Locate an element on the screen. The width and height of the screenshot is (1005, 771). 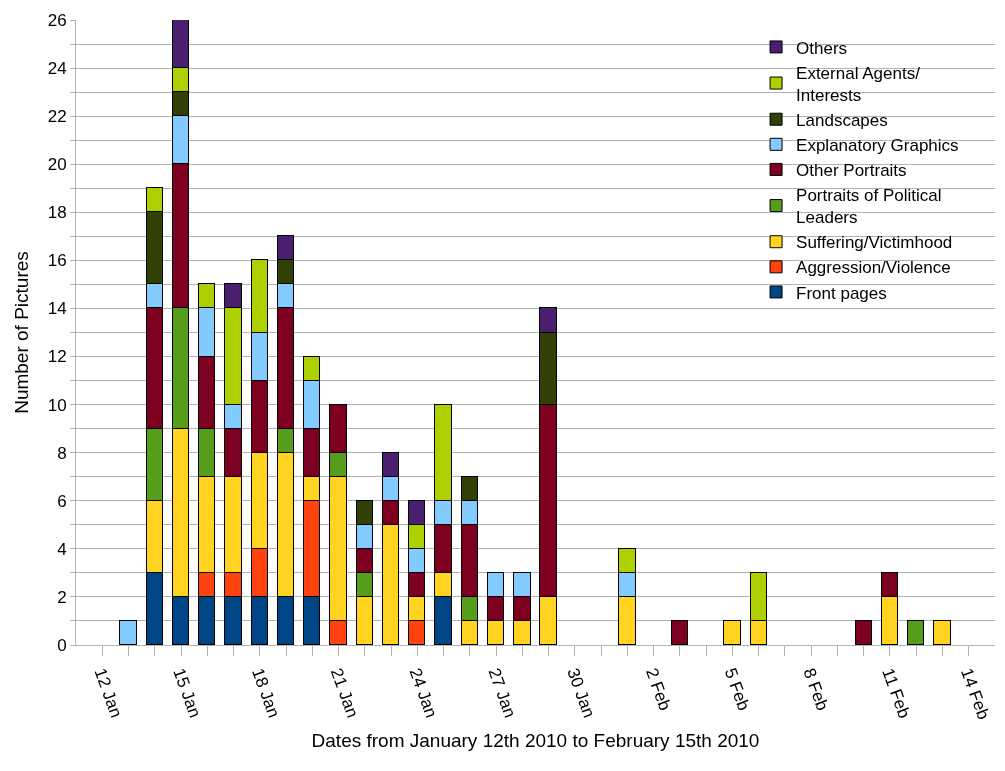
y-tick-label: 12 is located at coordinates (57, 357).